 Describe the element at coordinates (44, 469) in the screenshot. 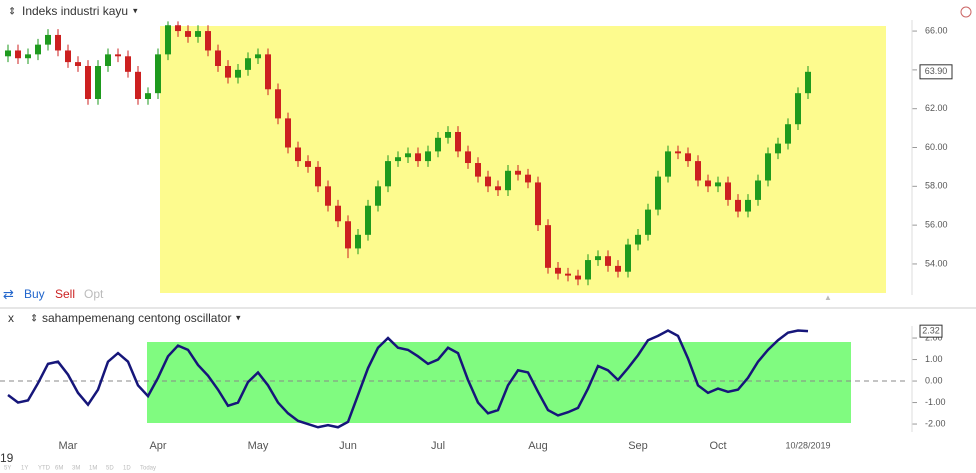

I see `range-button: YTD` at that location.